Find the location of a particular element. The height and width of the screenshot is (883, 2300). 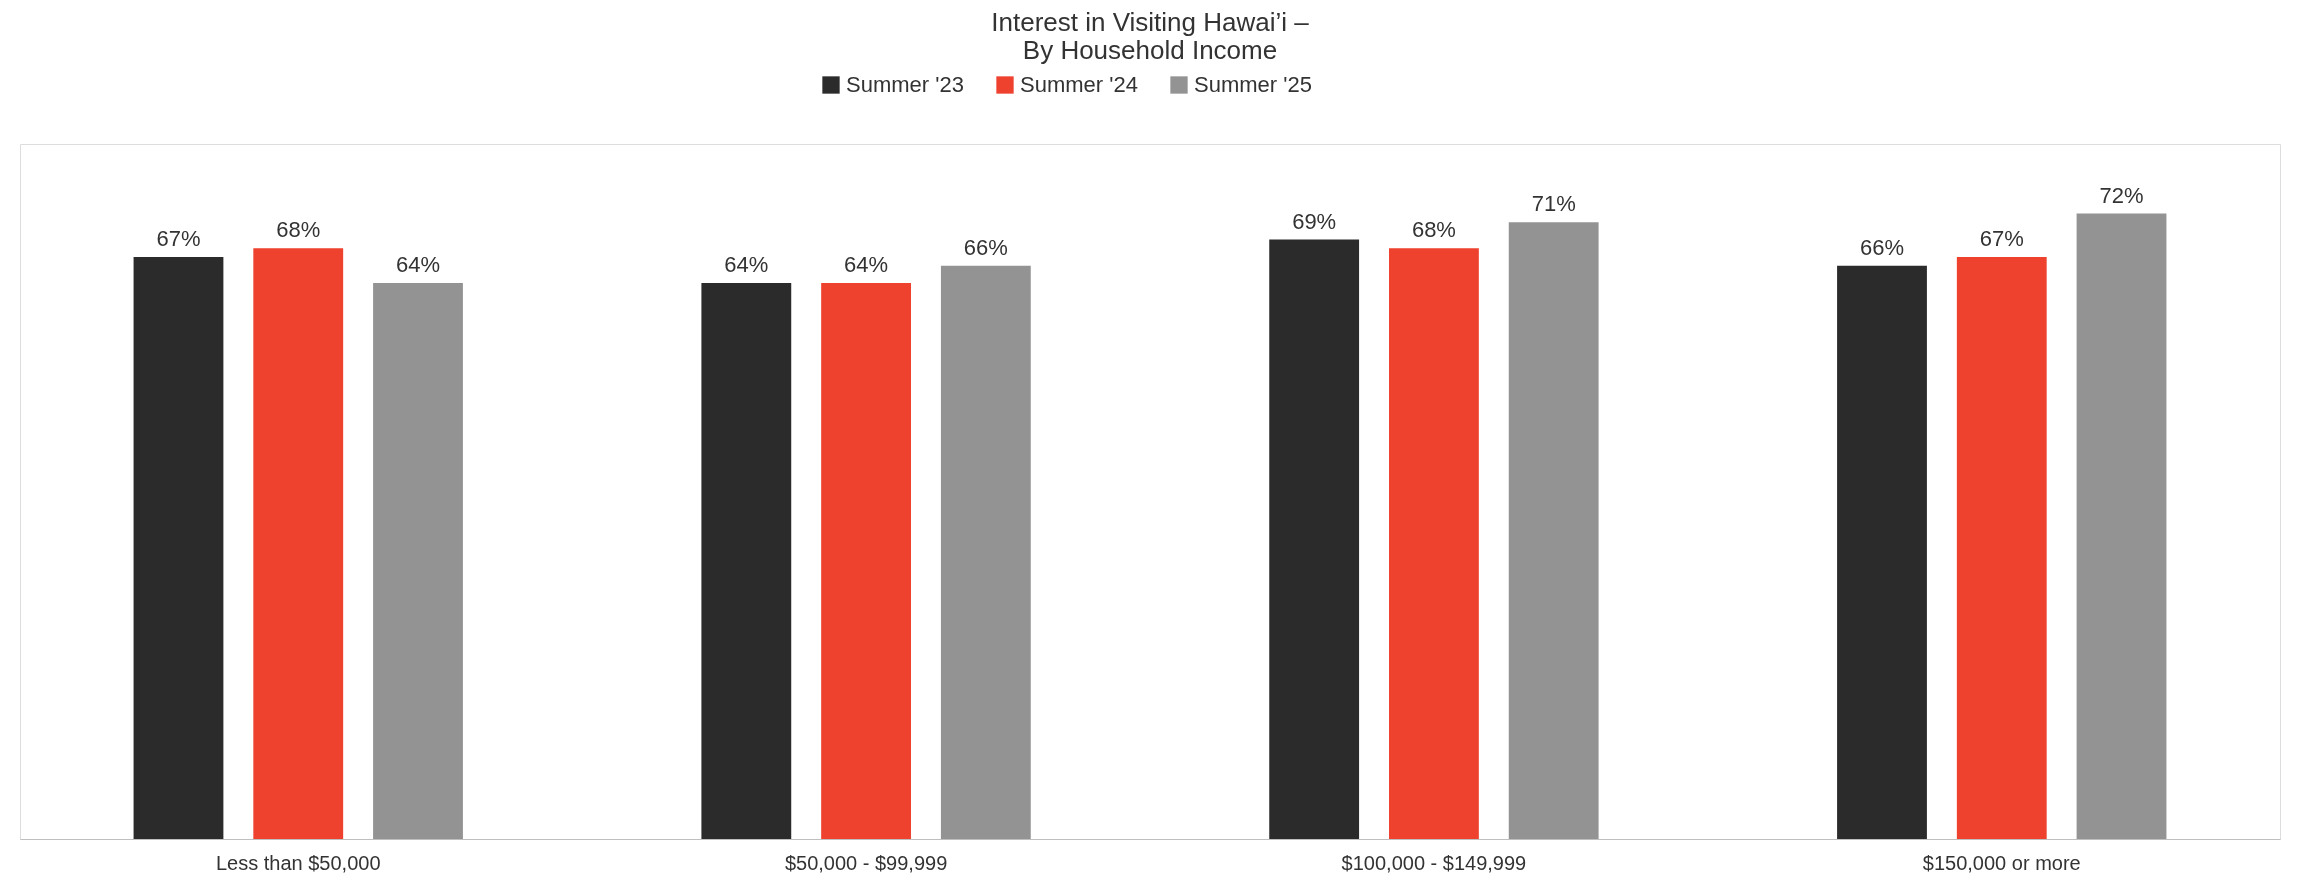

x-tick-label: $150,000 or more is located at coordinates (2001, 862).